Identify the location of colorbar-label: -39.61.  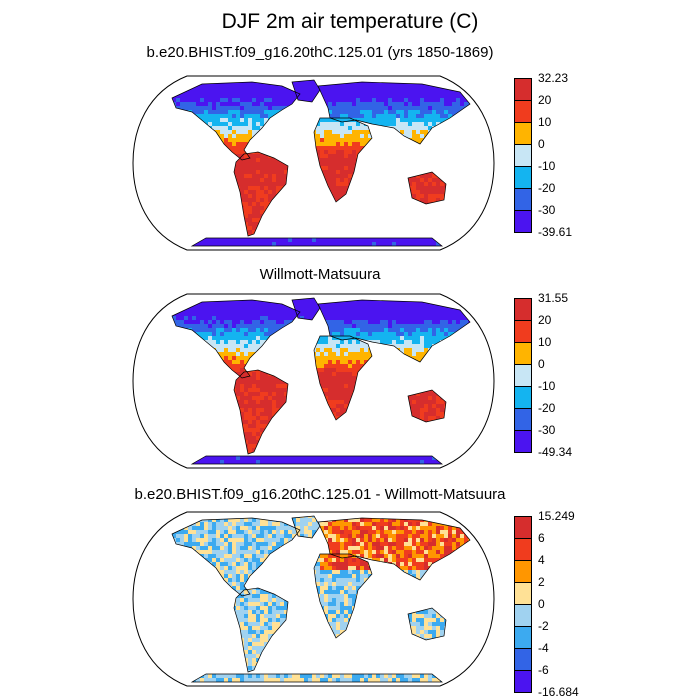
(555, 232).